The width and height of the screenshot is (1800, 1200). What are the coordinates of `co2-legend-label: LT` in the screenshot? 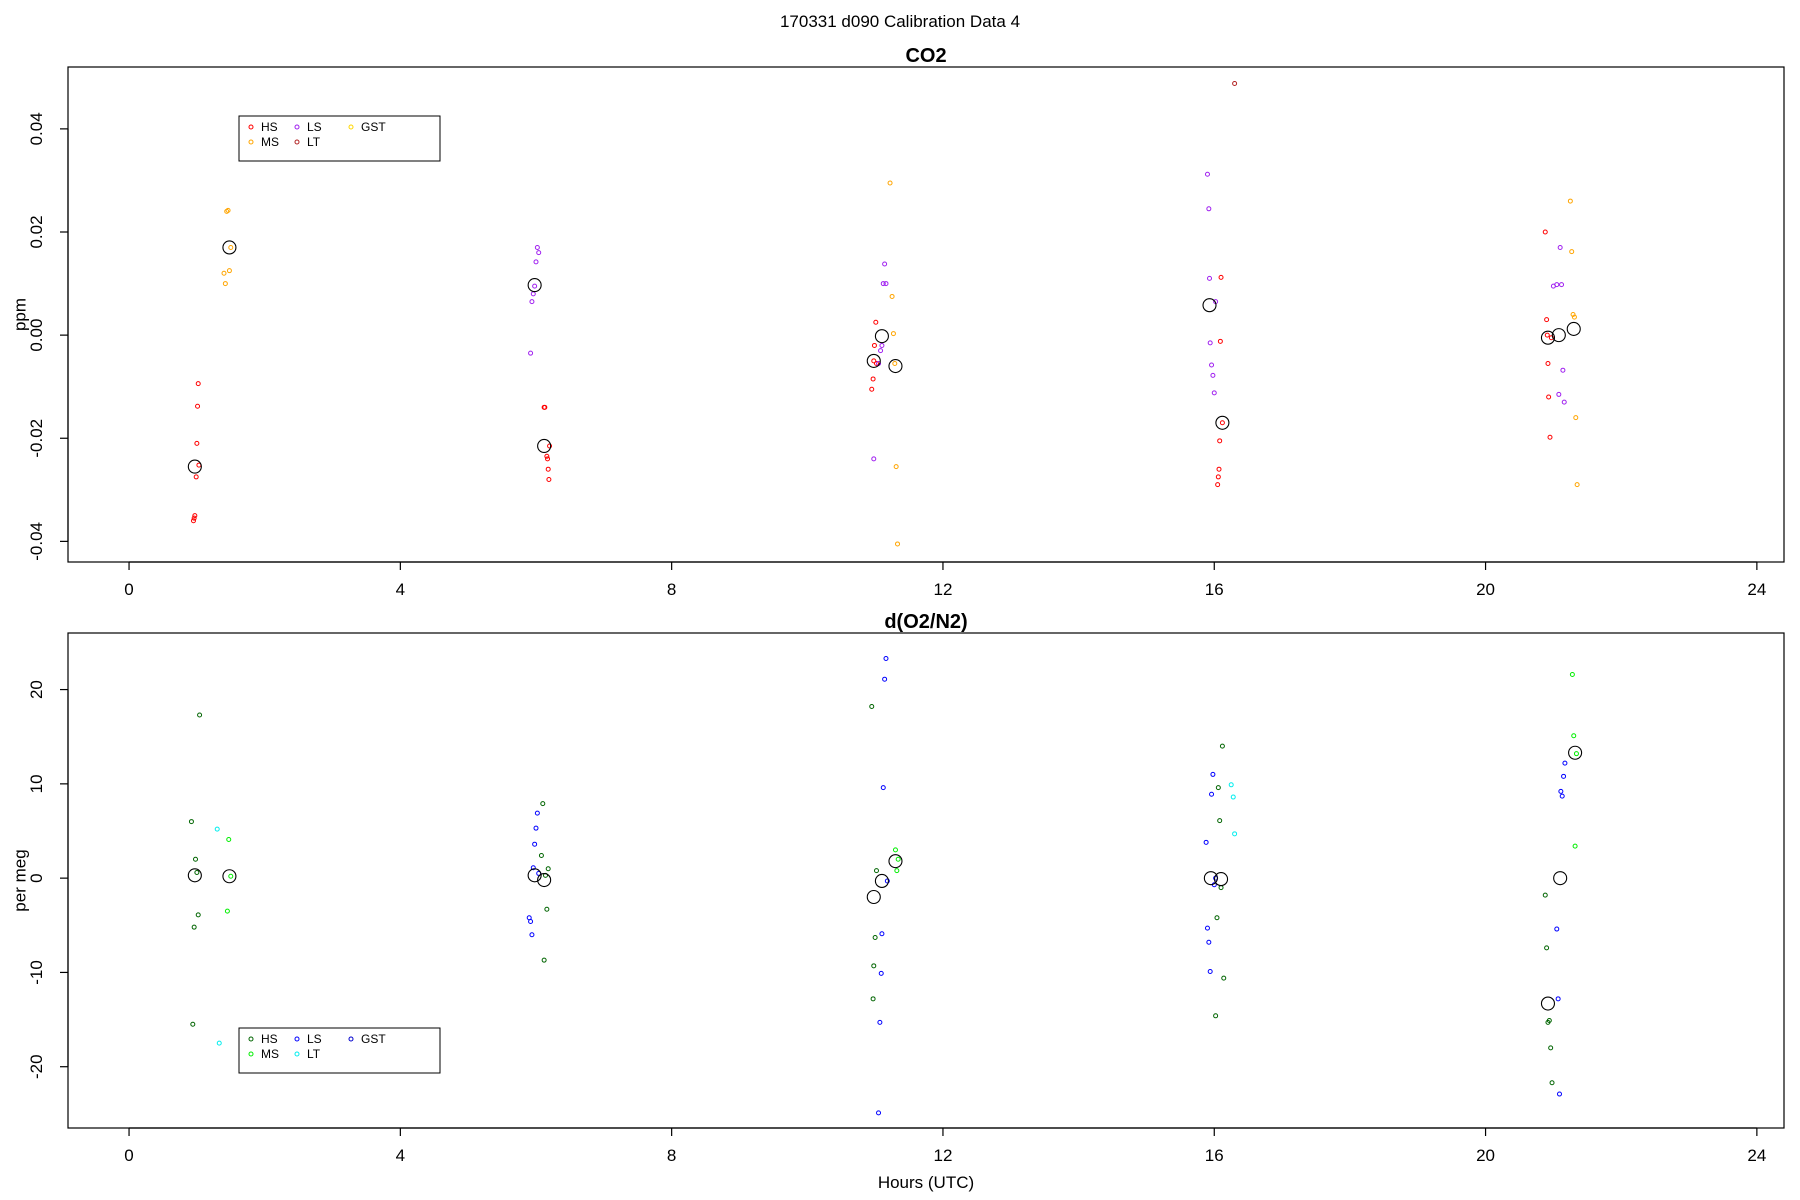 It's located at (314, 142).